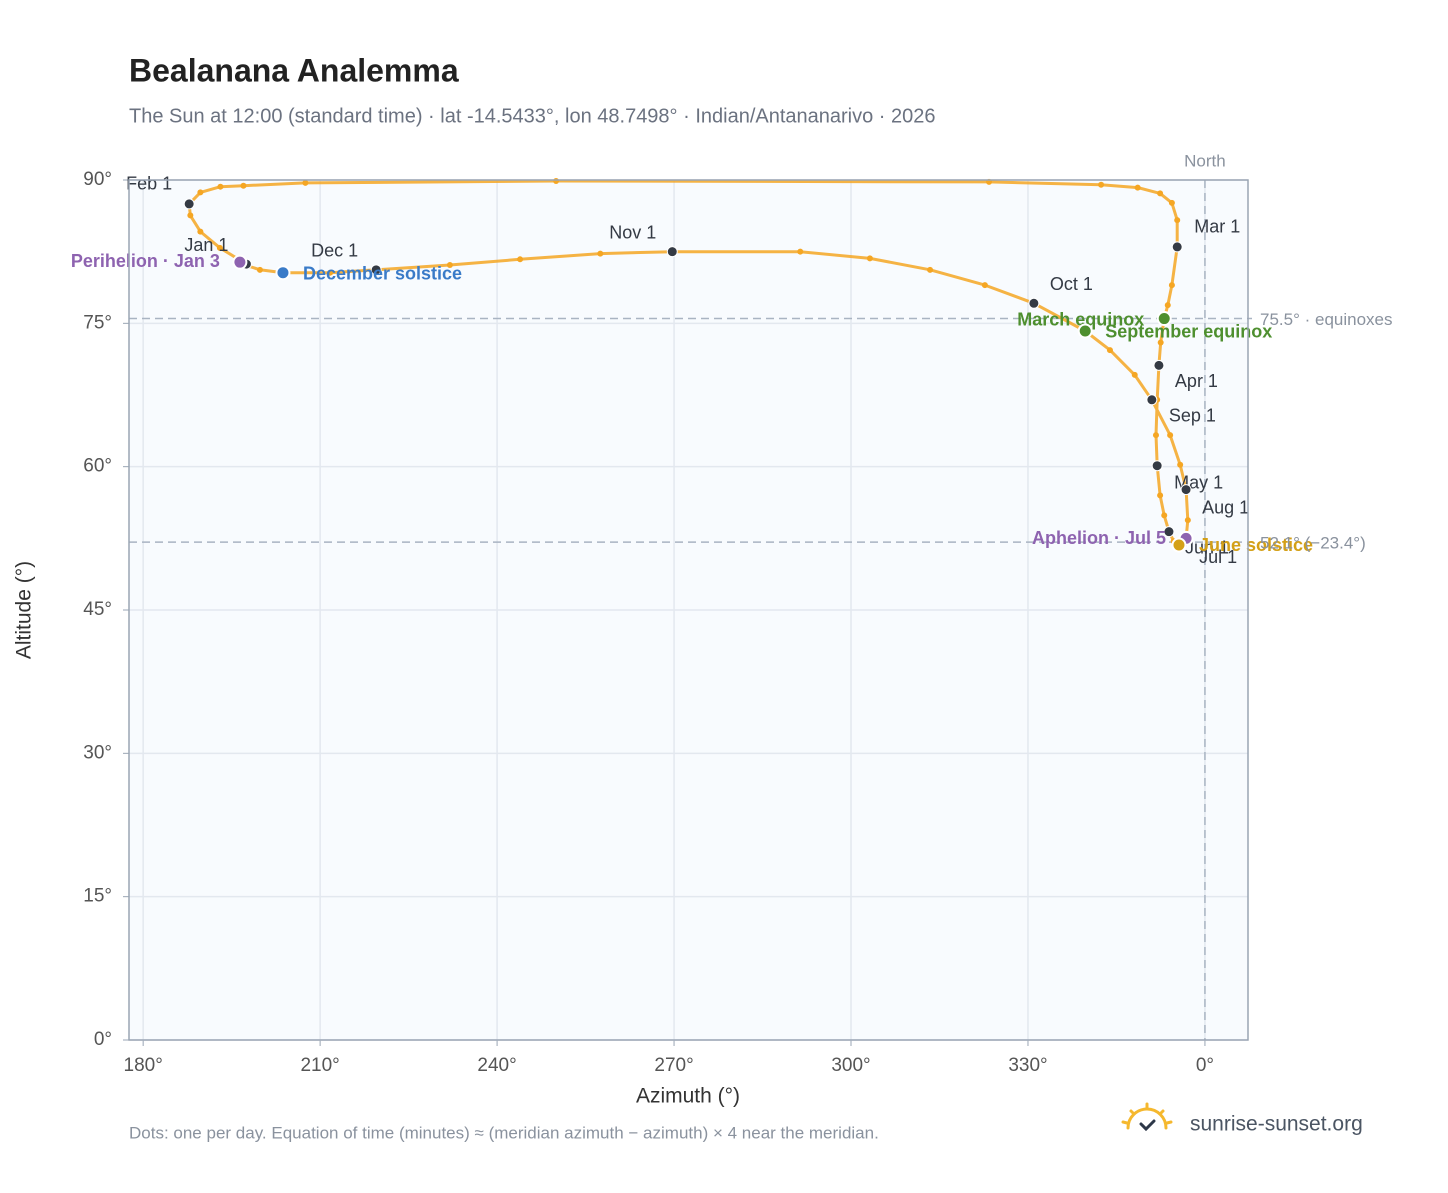  Describe the element at coordinates (1205, 160) in the screenshot. I see `north-label: North` at that location.